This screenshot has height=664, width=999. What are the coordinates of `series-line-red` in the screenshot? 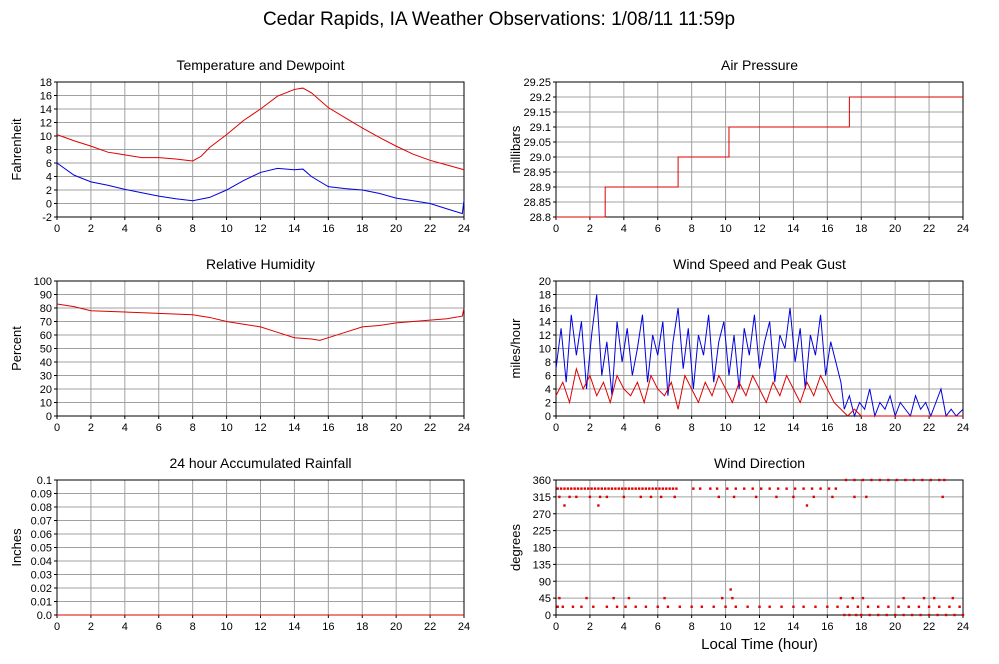 It's located at (260, 129).